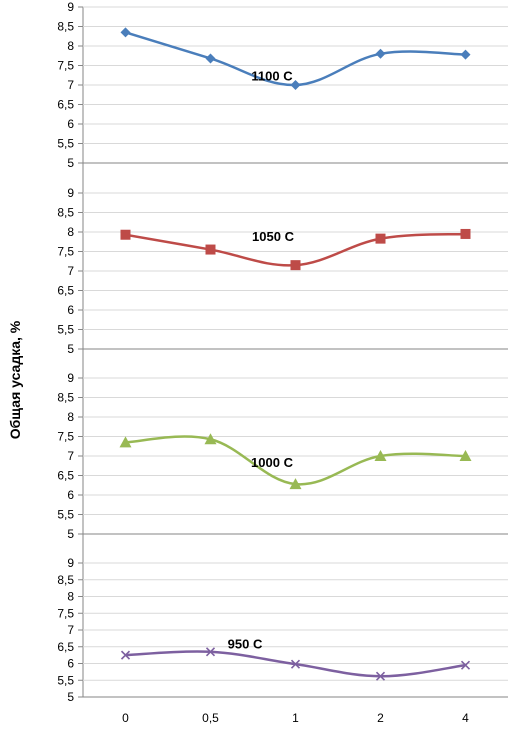 This screenshot has height=732, width=528. What do you see at coordinates (65, 580) in the screenshot?
I see `y-tick-label-3-7: 8,5` at bounding box center [65, 580].